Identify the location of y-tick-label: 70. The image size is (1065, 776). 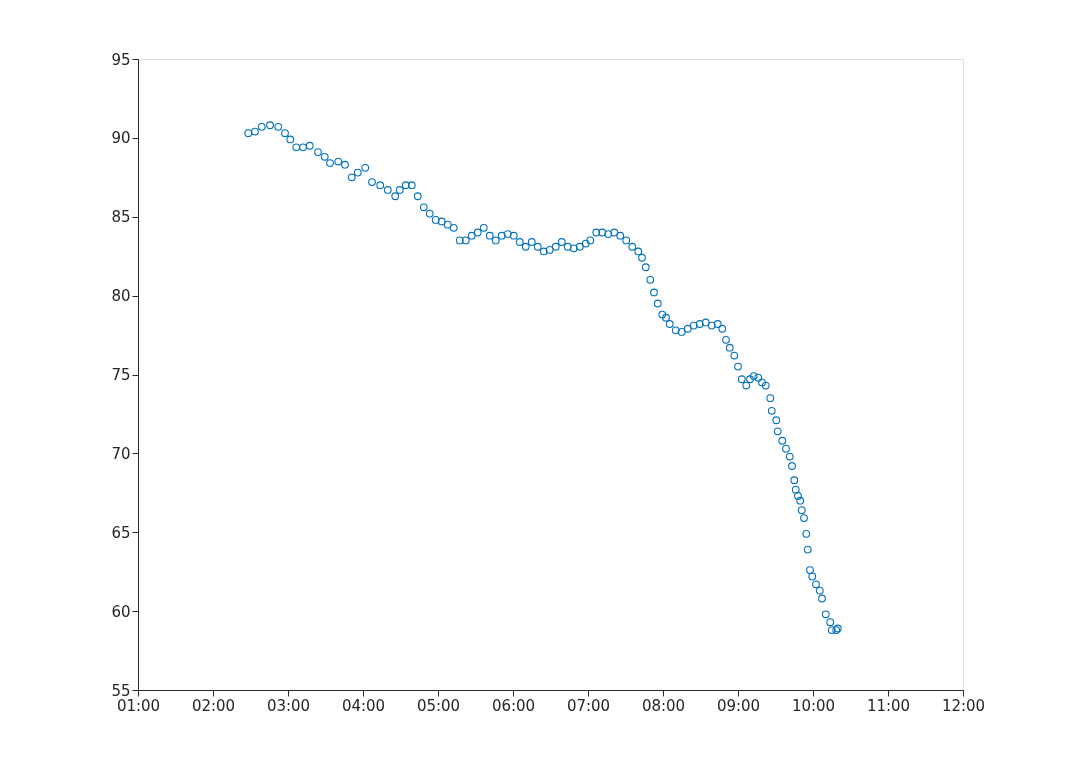
(121, 453).